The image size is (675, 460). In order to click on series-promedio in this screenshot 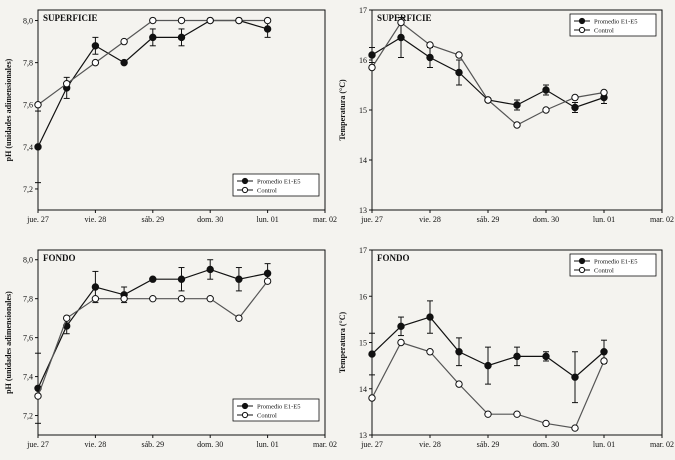, I will do `click(153, 100)`.